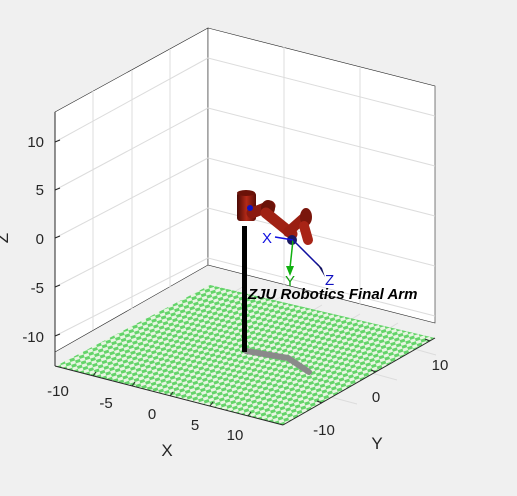 This screenshot has height=496, width=517. What do you see at coordinates (152, 414) in the screenshot?
I see `x-tick-label: 0` at bounding box center [152, 414].